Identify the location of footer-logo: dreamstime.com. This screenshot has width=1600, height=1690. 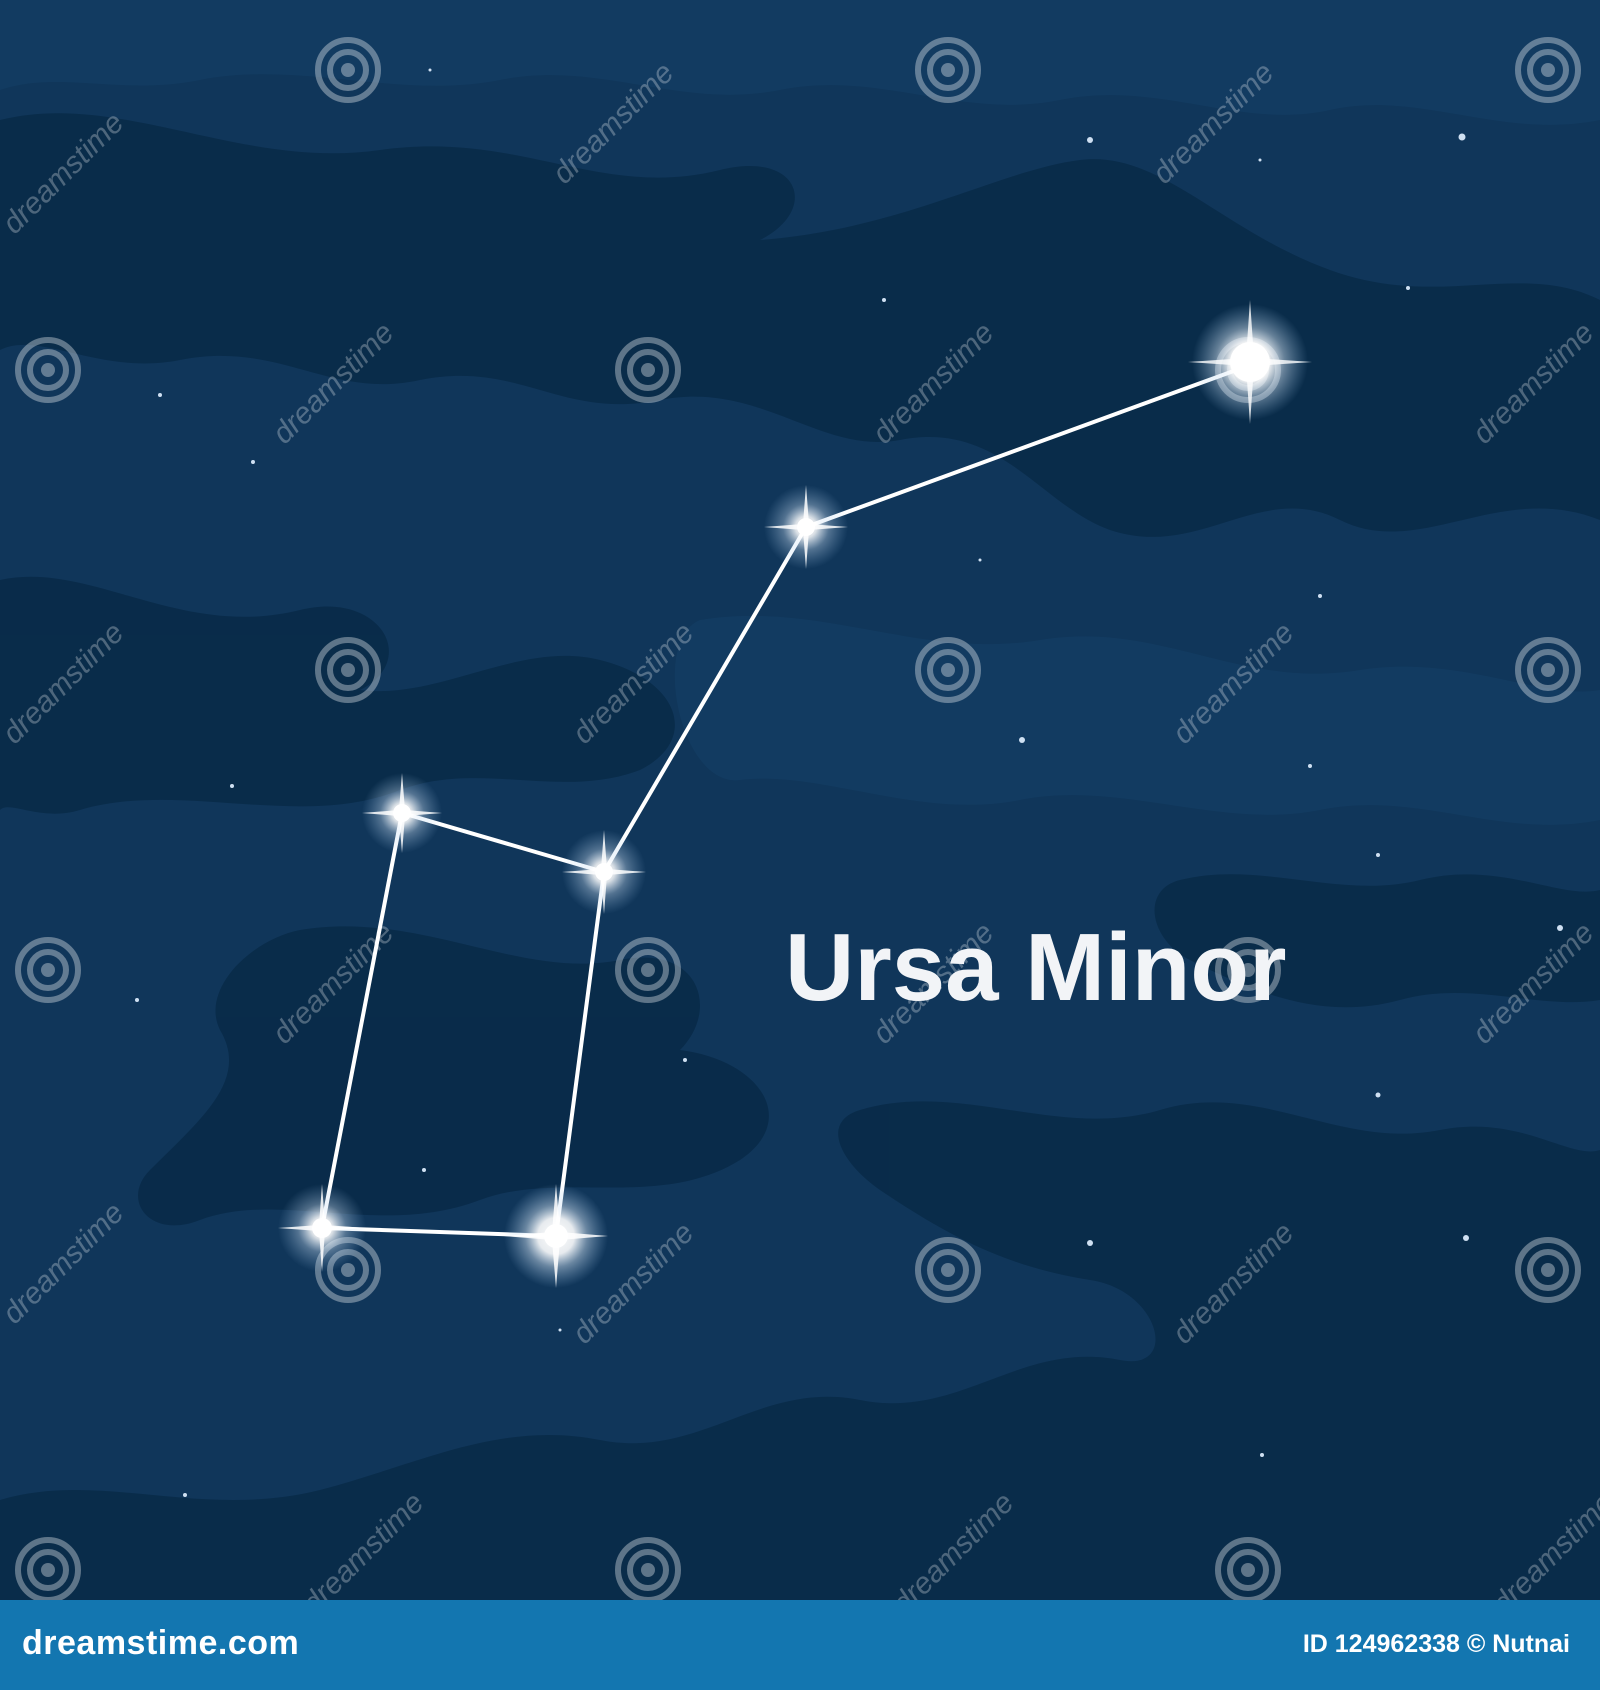
(161, 1643).